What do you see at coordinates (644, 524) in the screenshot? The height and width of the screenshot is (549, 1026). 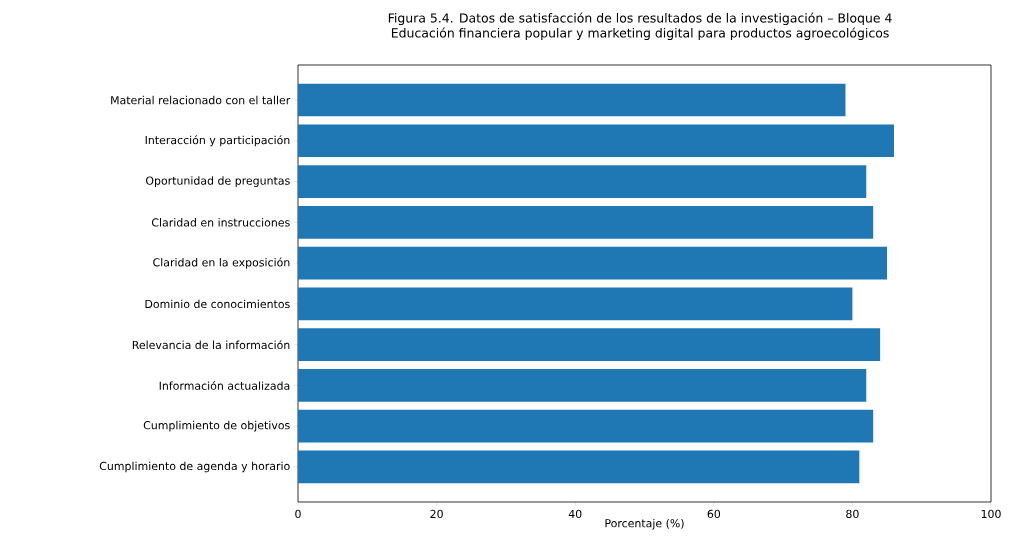 I see `x-axis-title: Porcentaje (%)` at bounding box center [644, 524].